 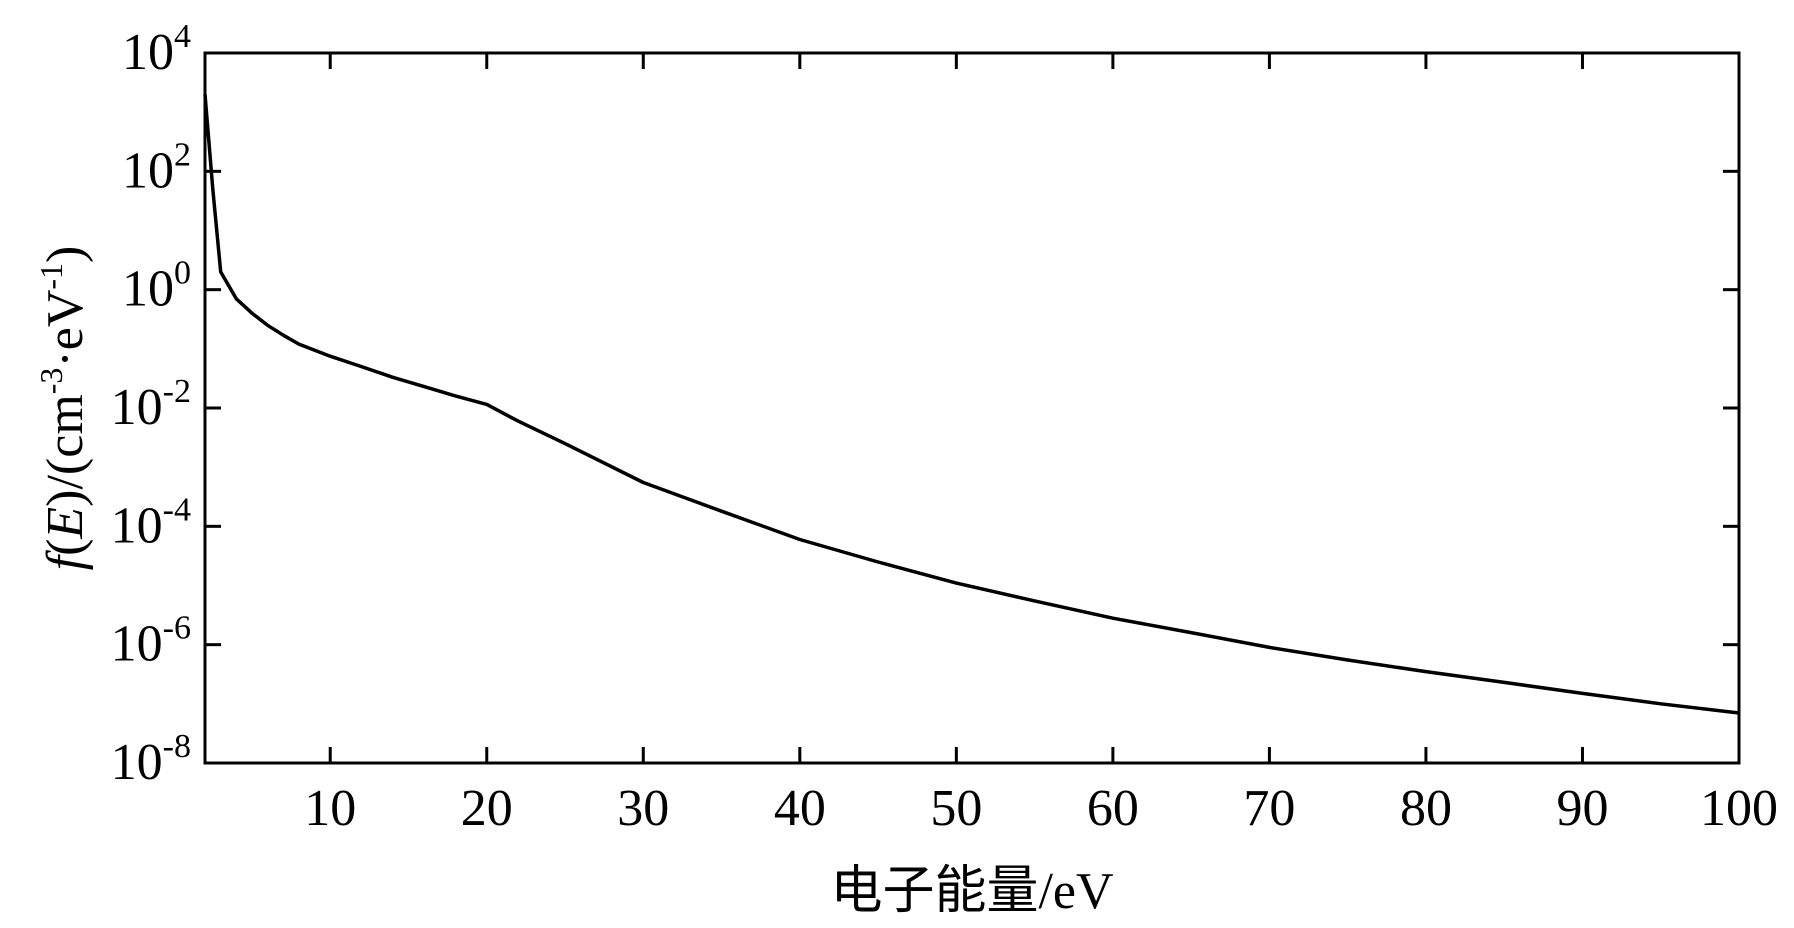 What do you see at coordinates (65, 329) in the screenshot?
I see `y-title-dot-ev: ·eV` at bounding box center [65, 329].